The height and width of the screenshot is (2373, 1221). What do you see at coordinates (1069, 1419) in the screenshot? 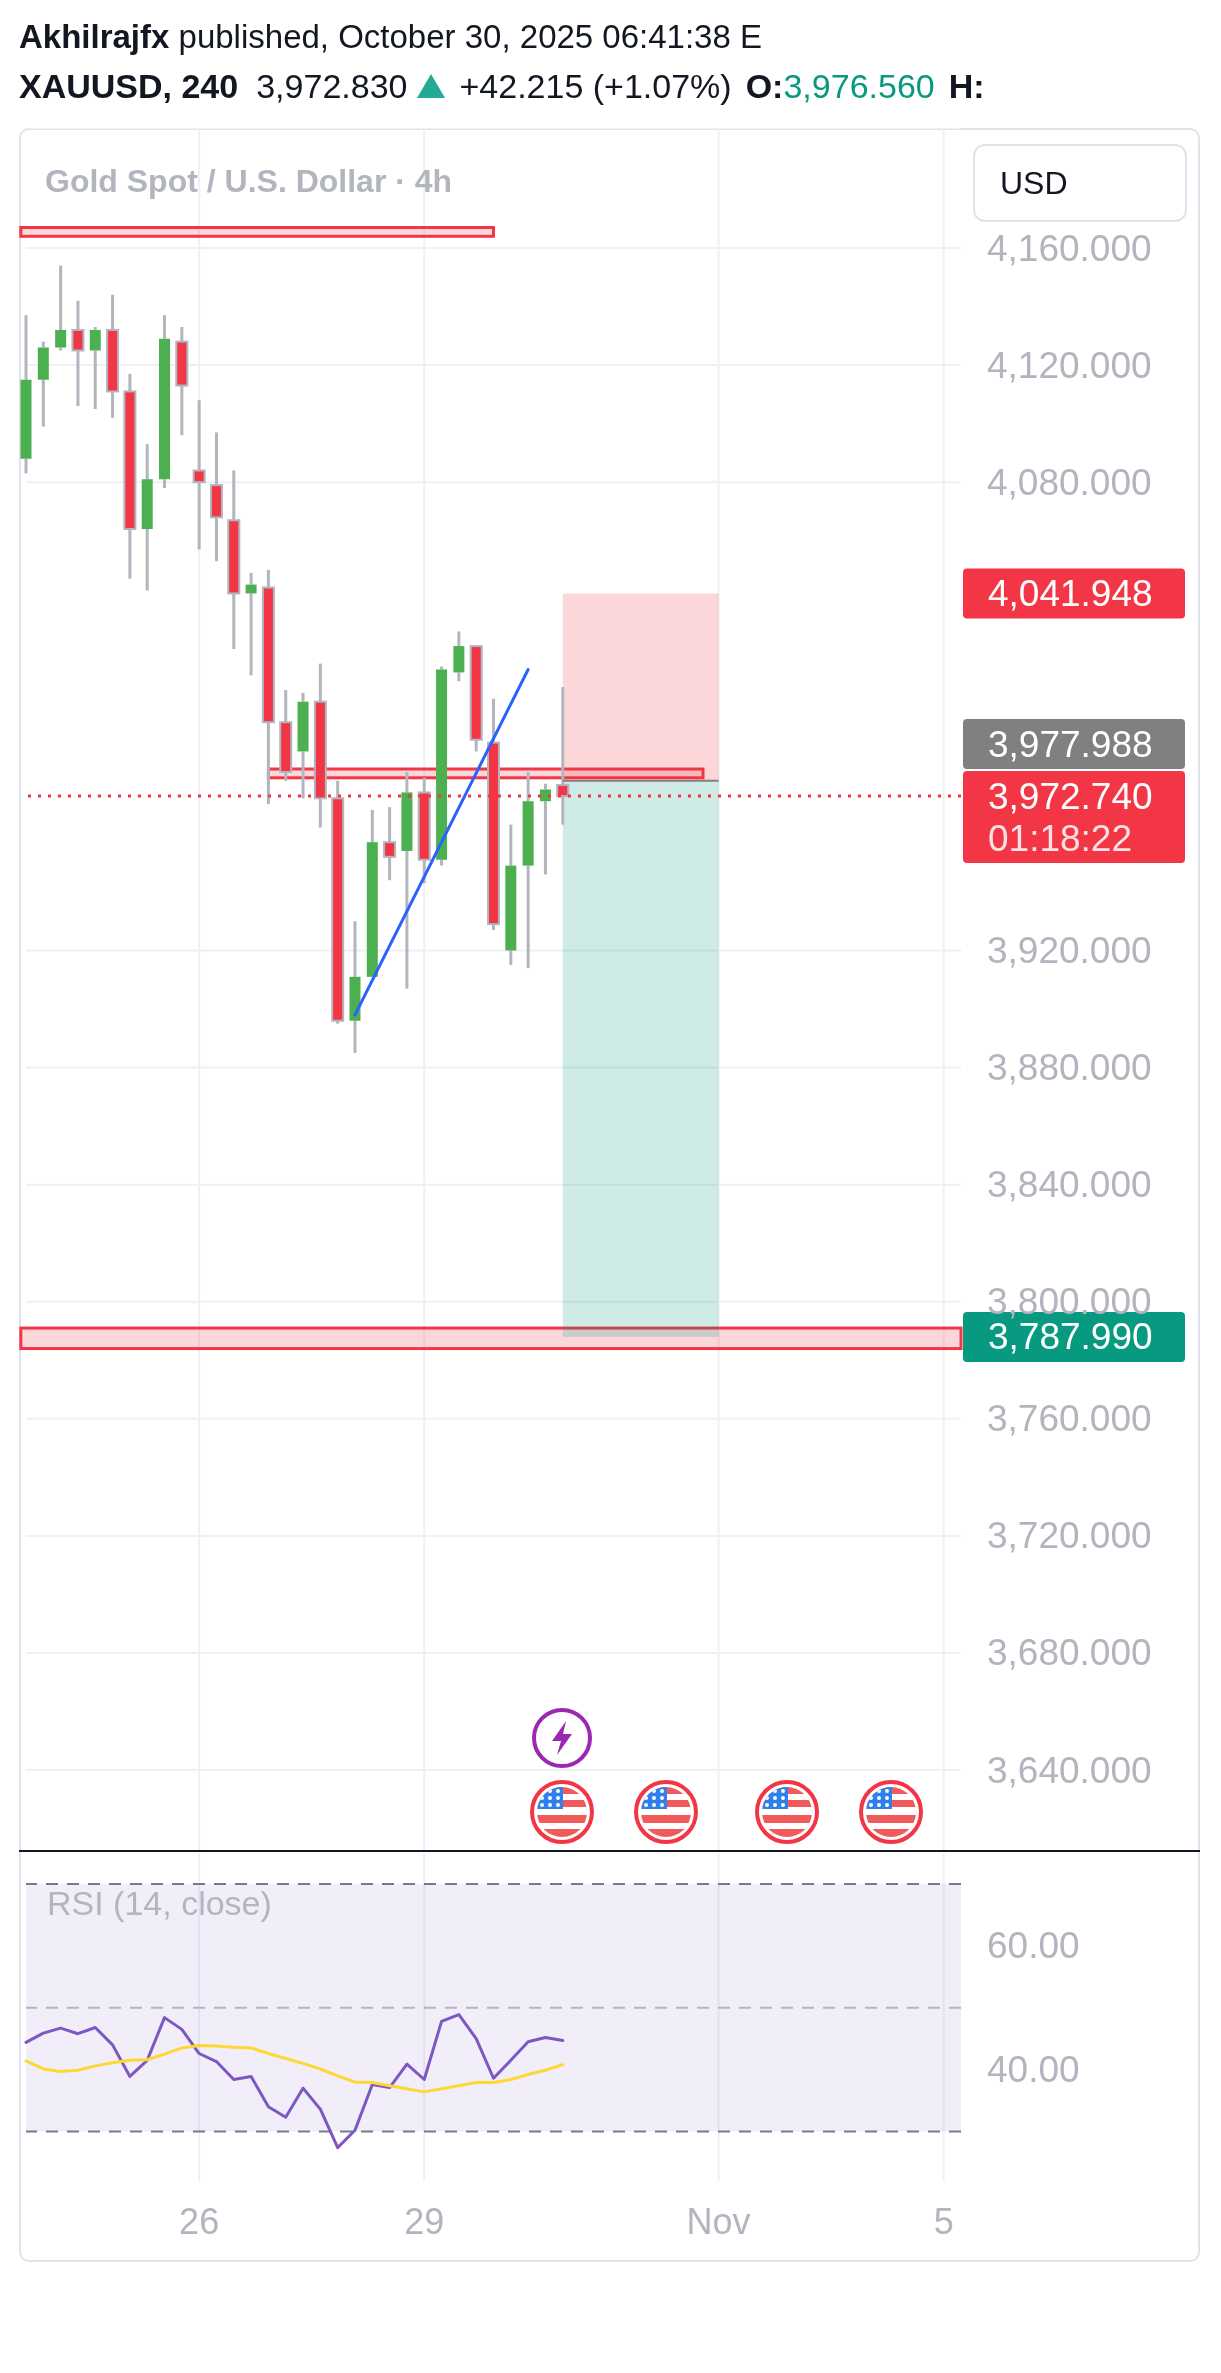
I see `y-tick-label: 3,760.000` at bounding box center [1069, 1419].